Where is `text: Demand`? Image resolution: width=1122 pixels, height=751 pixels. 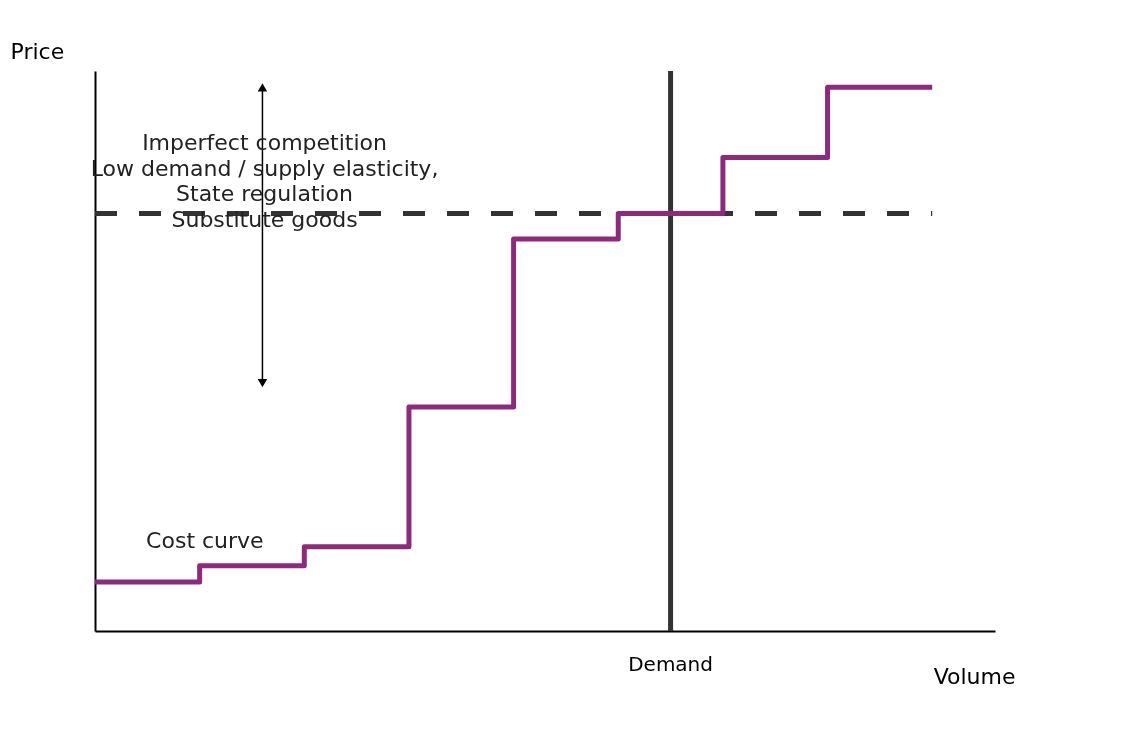
text: Demand is located at coordinates (670, 664).